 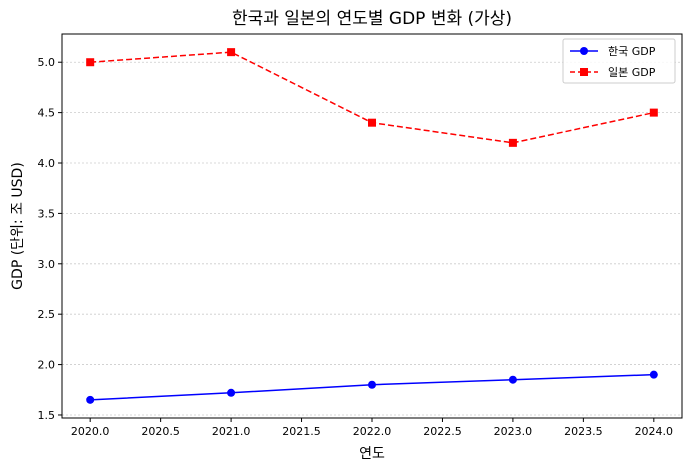 I want to click on y-tick-label: 2.0, so click(x=47, y=365).